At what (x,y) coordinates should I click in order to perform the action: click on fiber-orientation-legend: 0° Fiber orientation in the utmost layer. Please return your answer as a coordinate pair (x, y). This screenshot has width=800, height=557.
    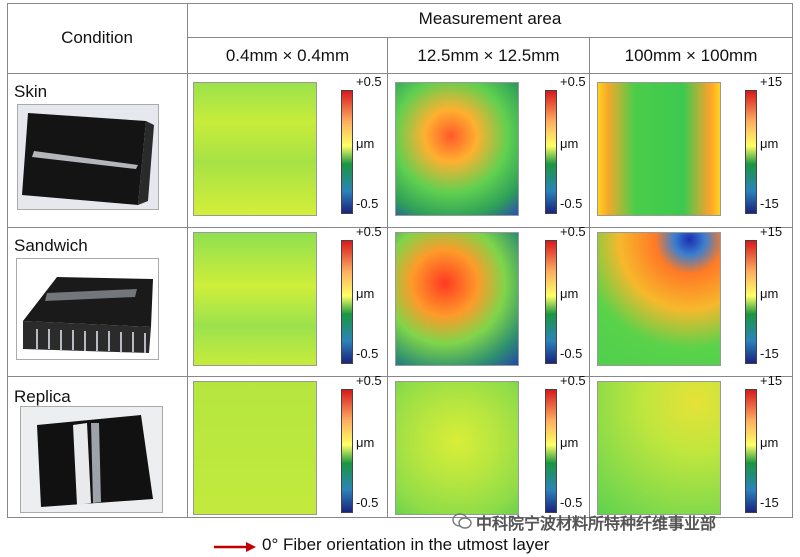
    Looking at the image, I should click on (406, 544).